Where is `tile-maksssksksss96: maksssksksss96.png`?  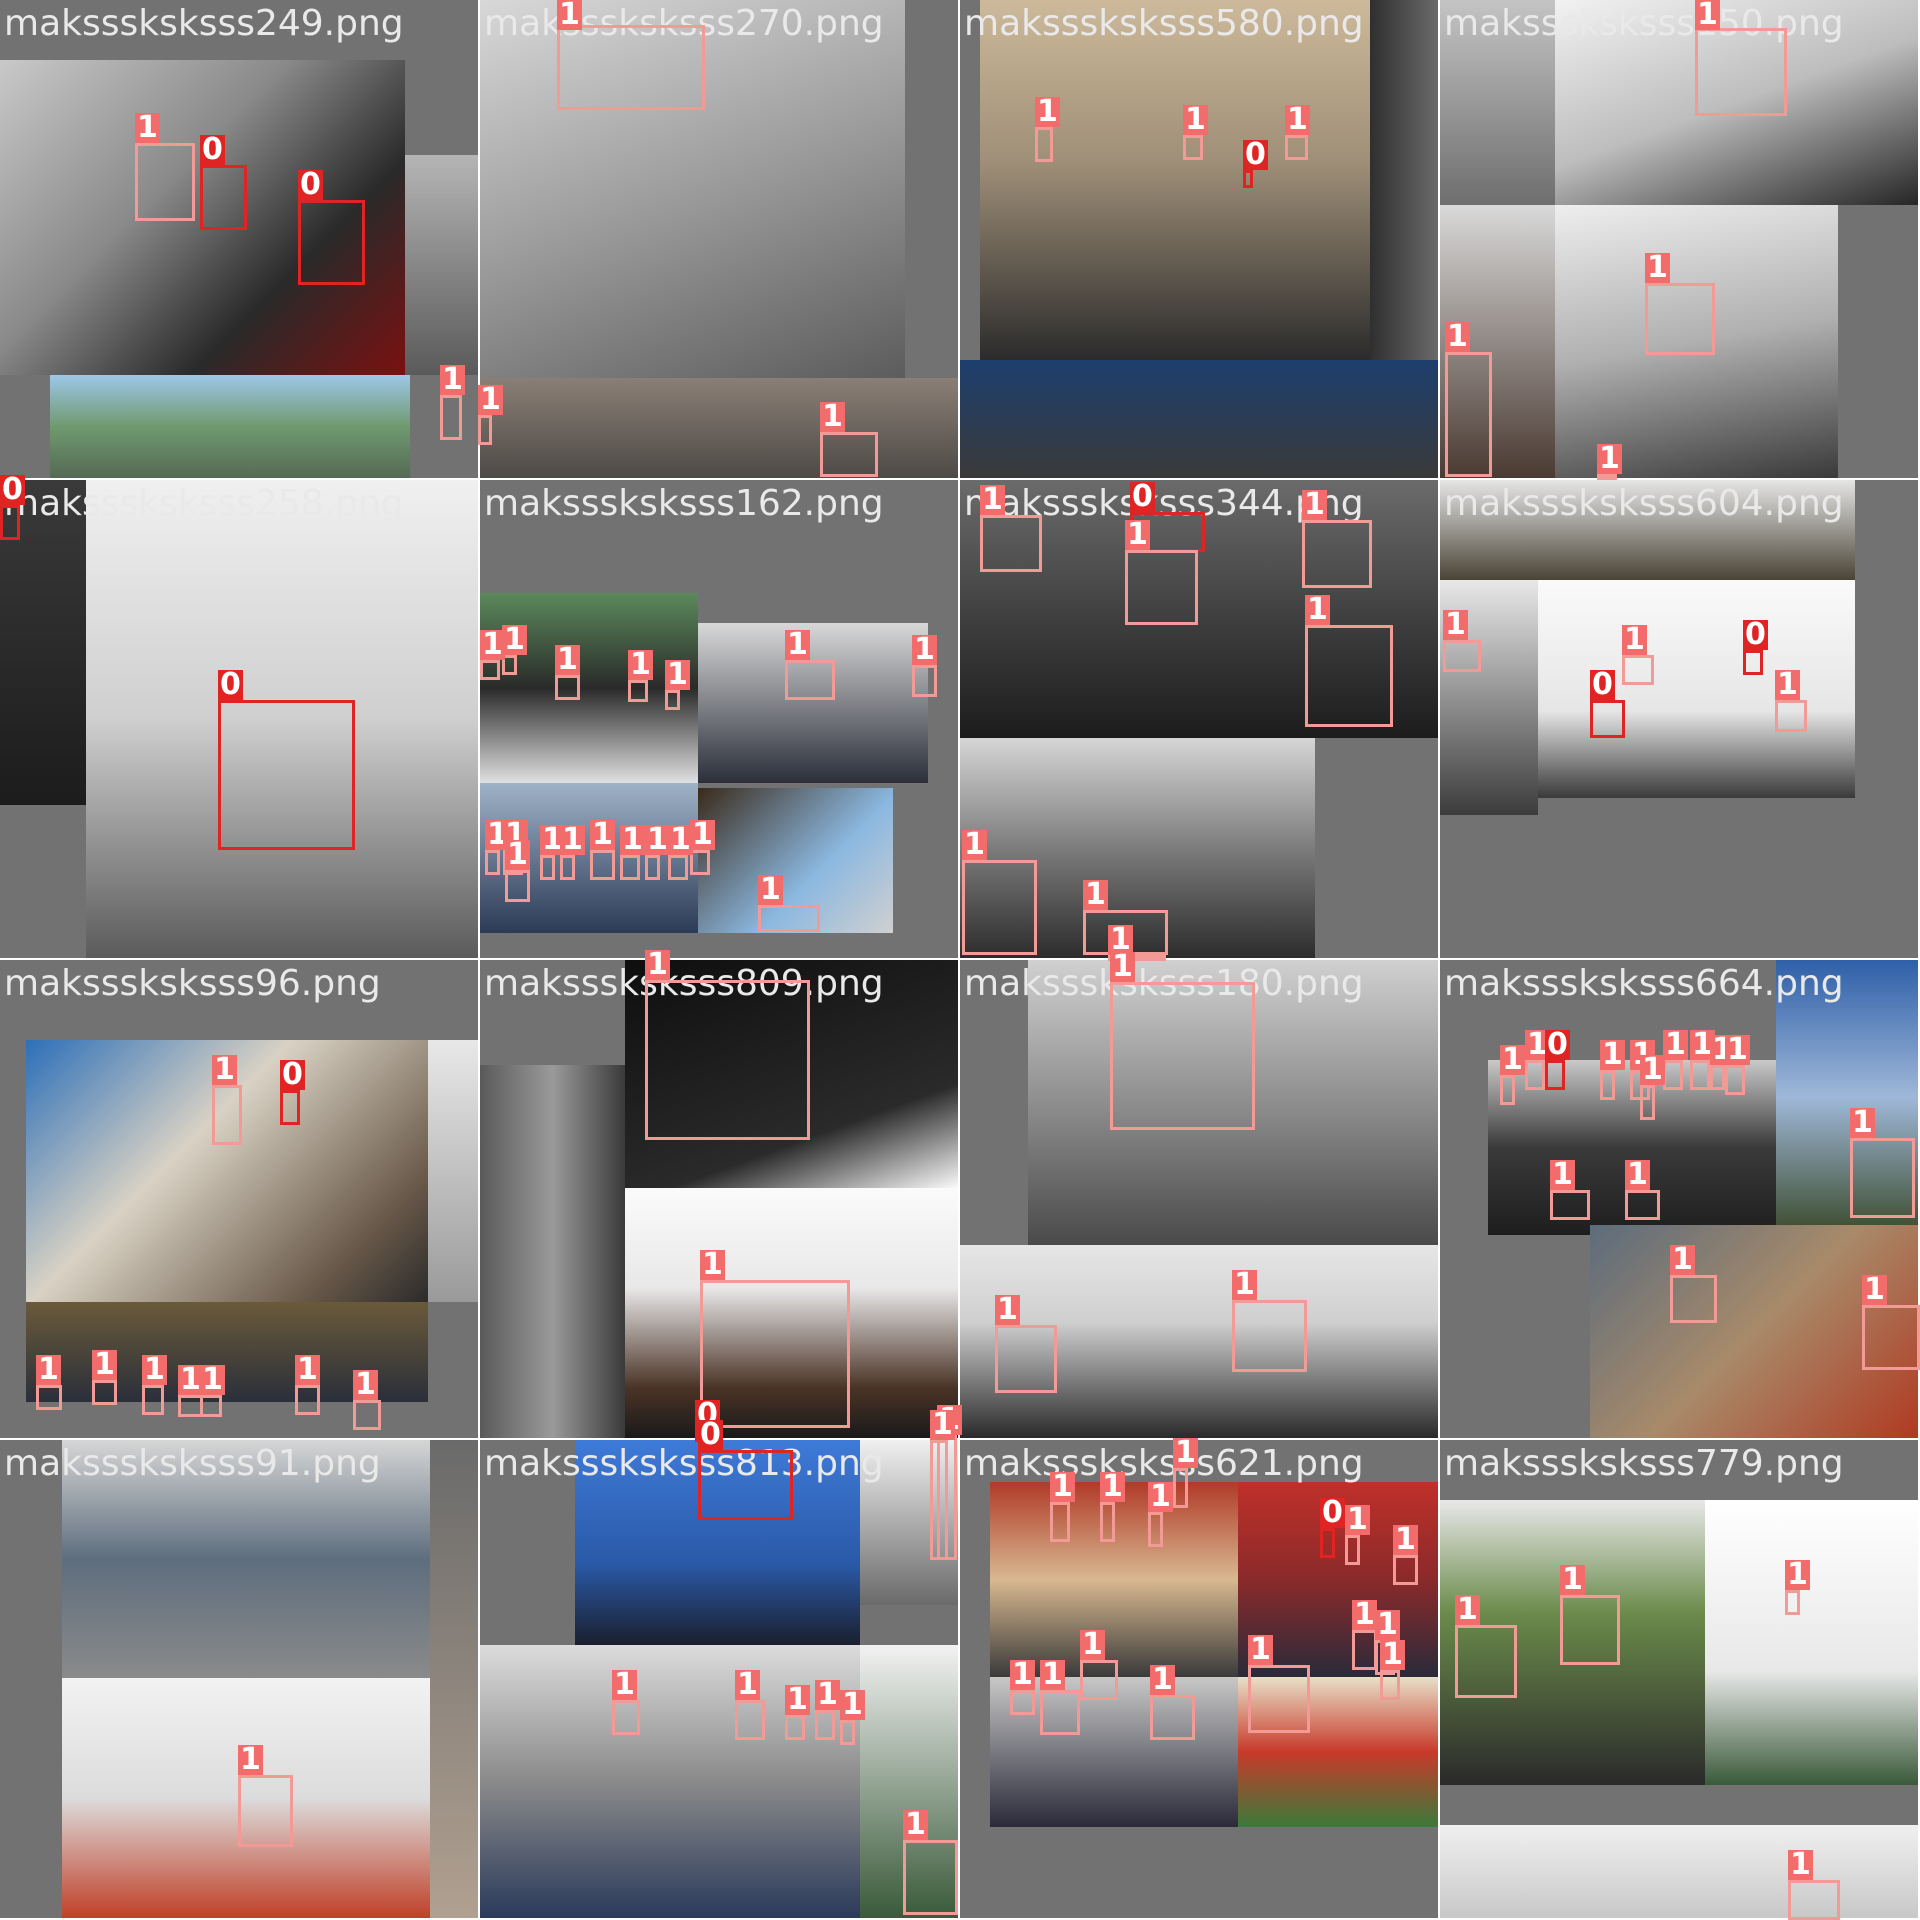
tile-maksssksksss96: maksssksksss96.png is located at coordinates (239, 1199).